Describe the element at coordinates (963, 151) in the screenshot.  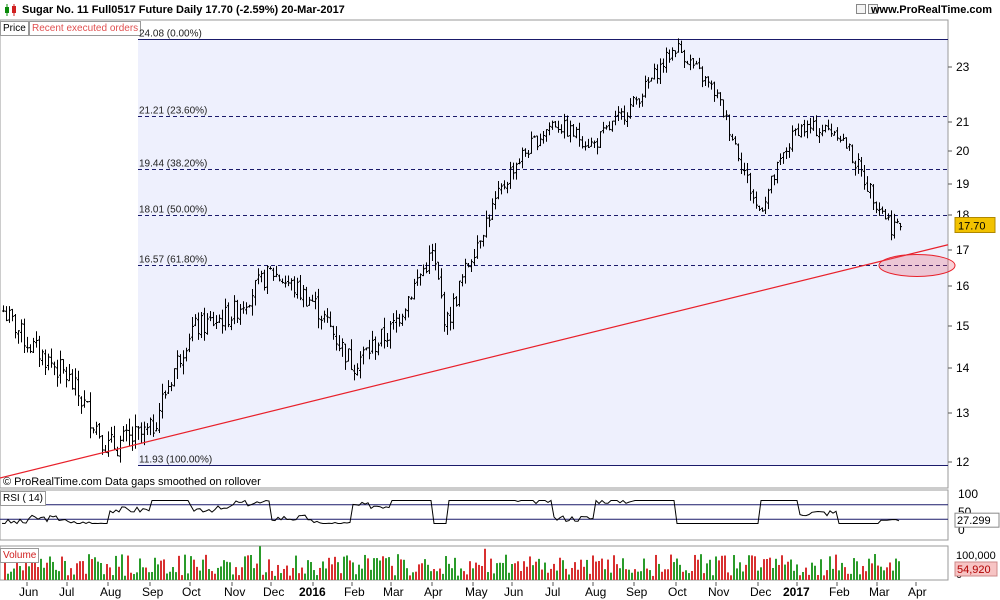
I see `y-tick-label: 20` at that location.